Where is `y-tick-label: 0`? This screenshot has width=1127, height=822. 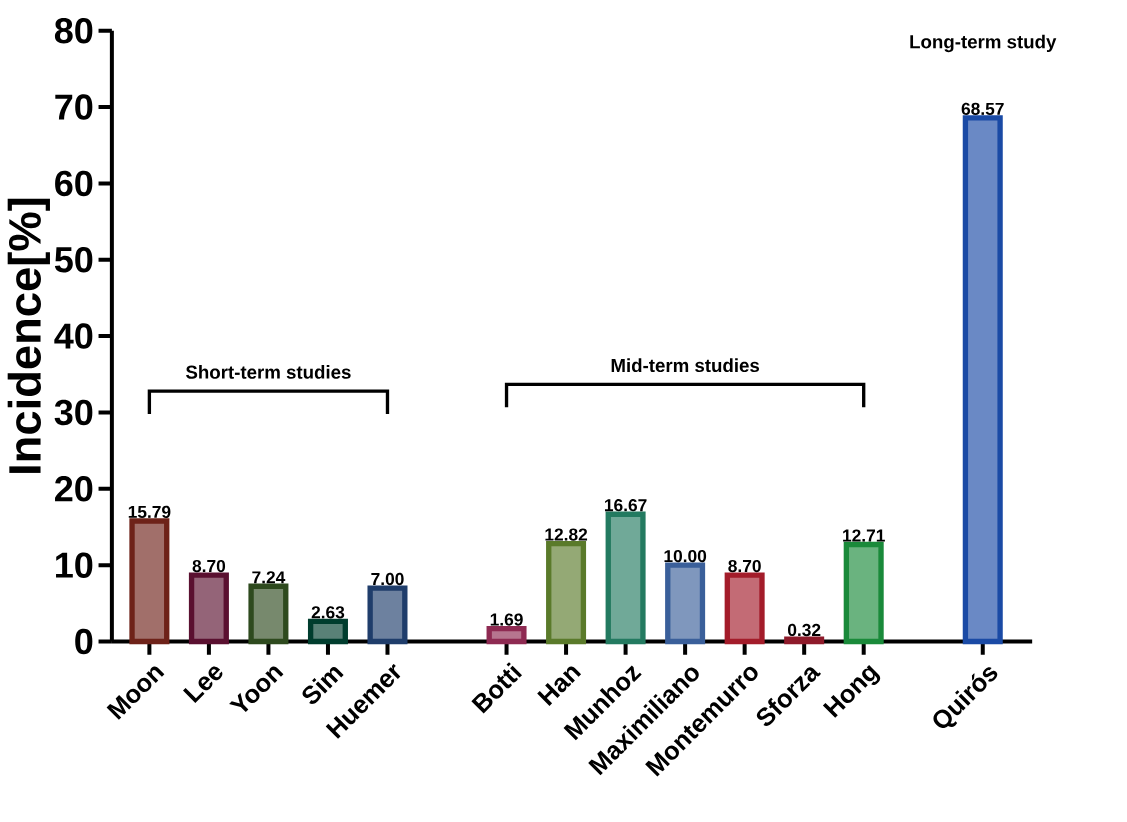
y-tick-label: 0 is located at coordinates (84, 641).